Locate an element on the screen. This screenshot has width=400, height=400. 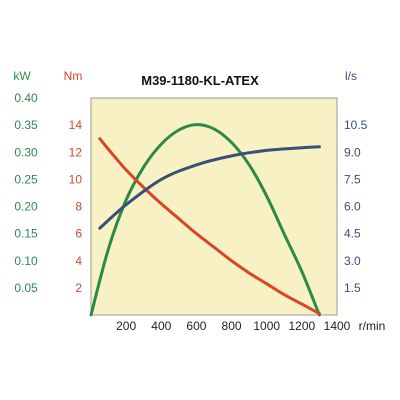
torque-tick-label: 14 is located at coordinates (76, 125).